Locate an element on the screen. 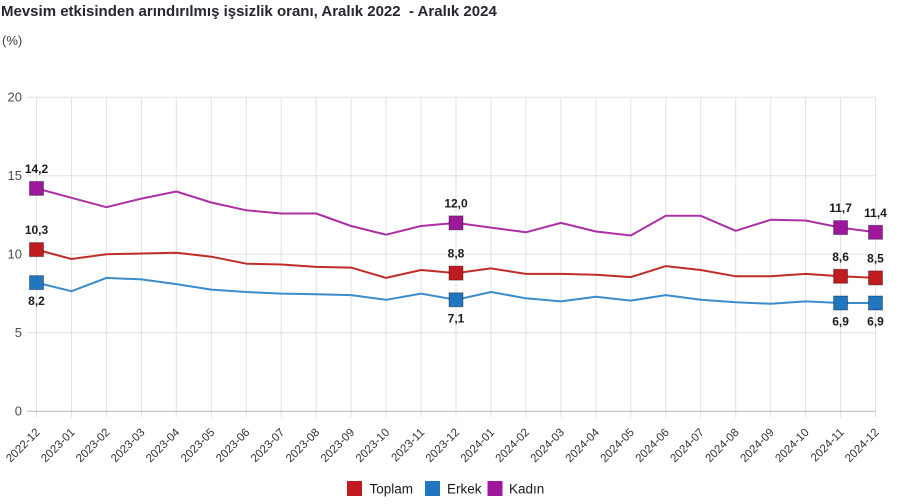  svg-text: 2023-03 is located at coordinates (128, 446).